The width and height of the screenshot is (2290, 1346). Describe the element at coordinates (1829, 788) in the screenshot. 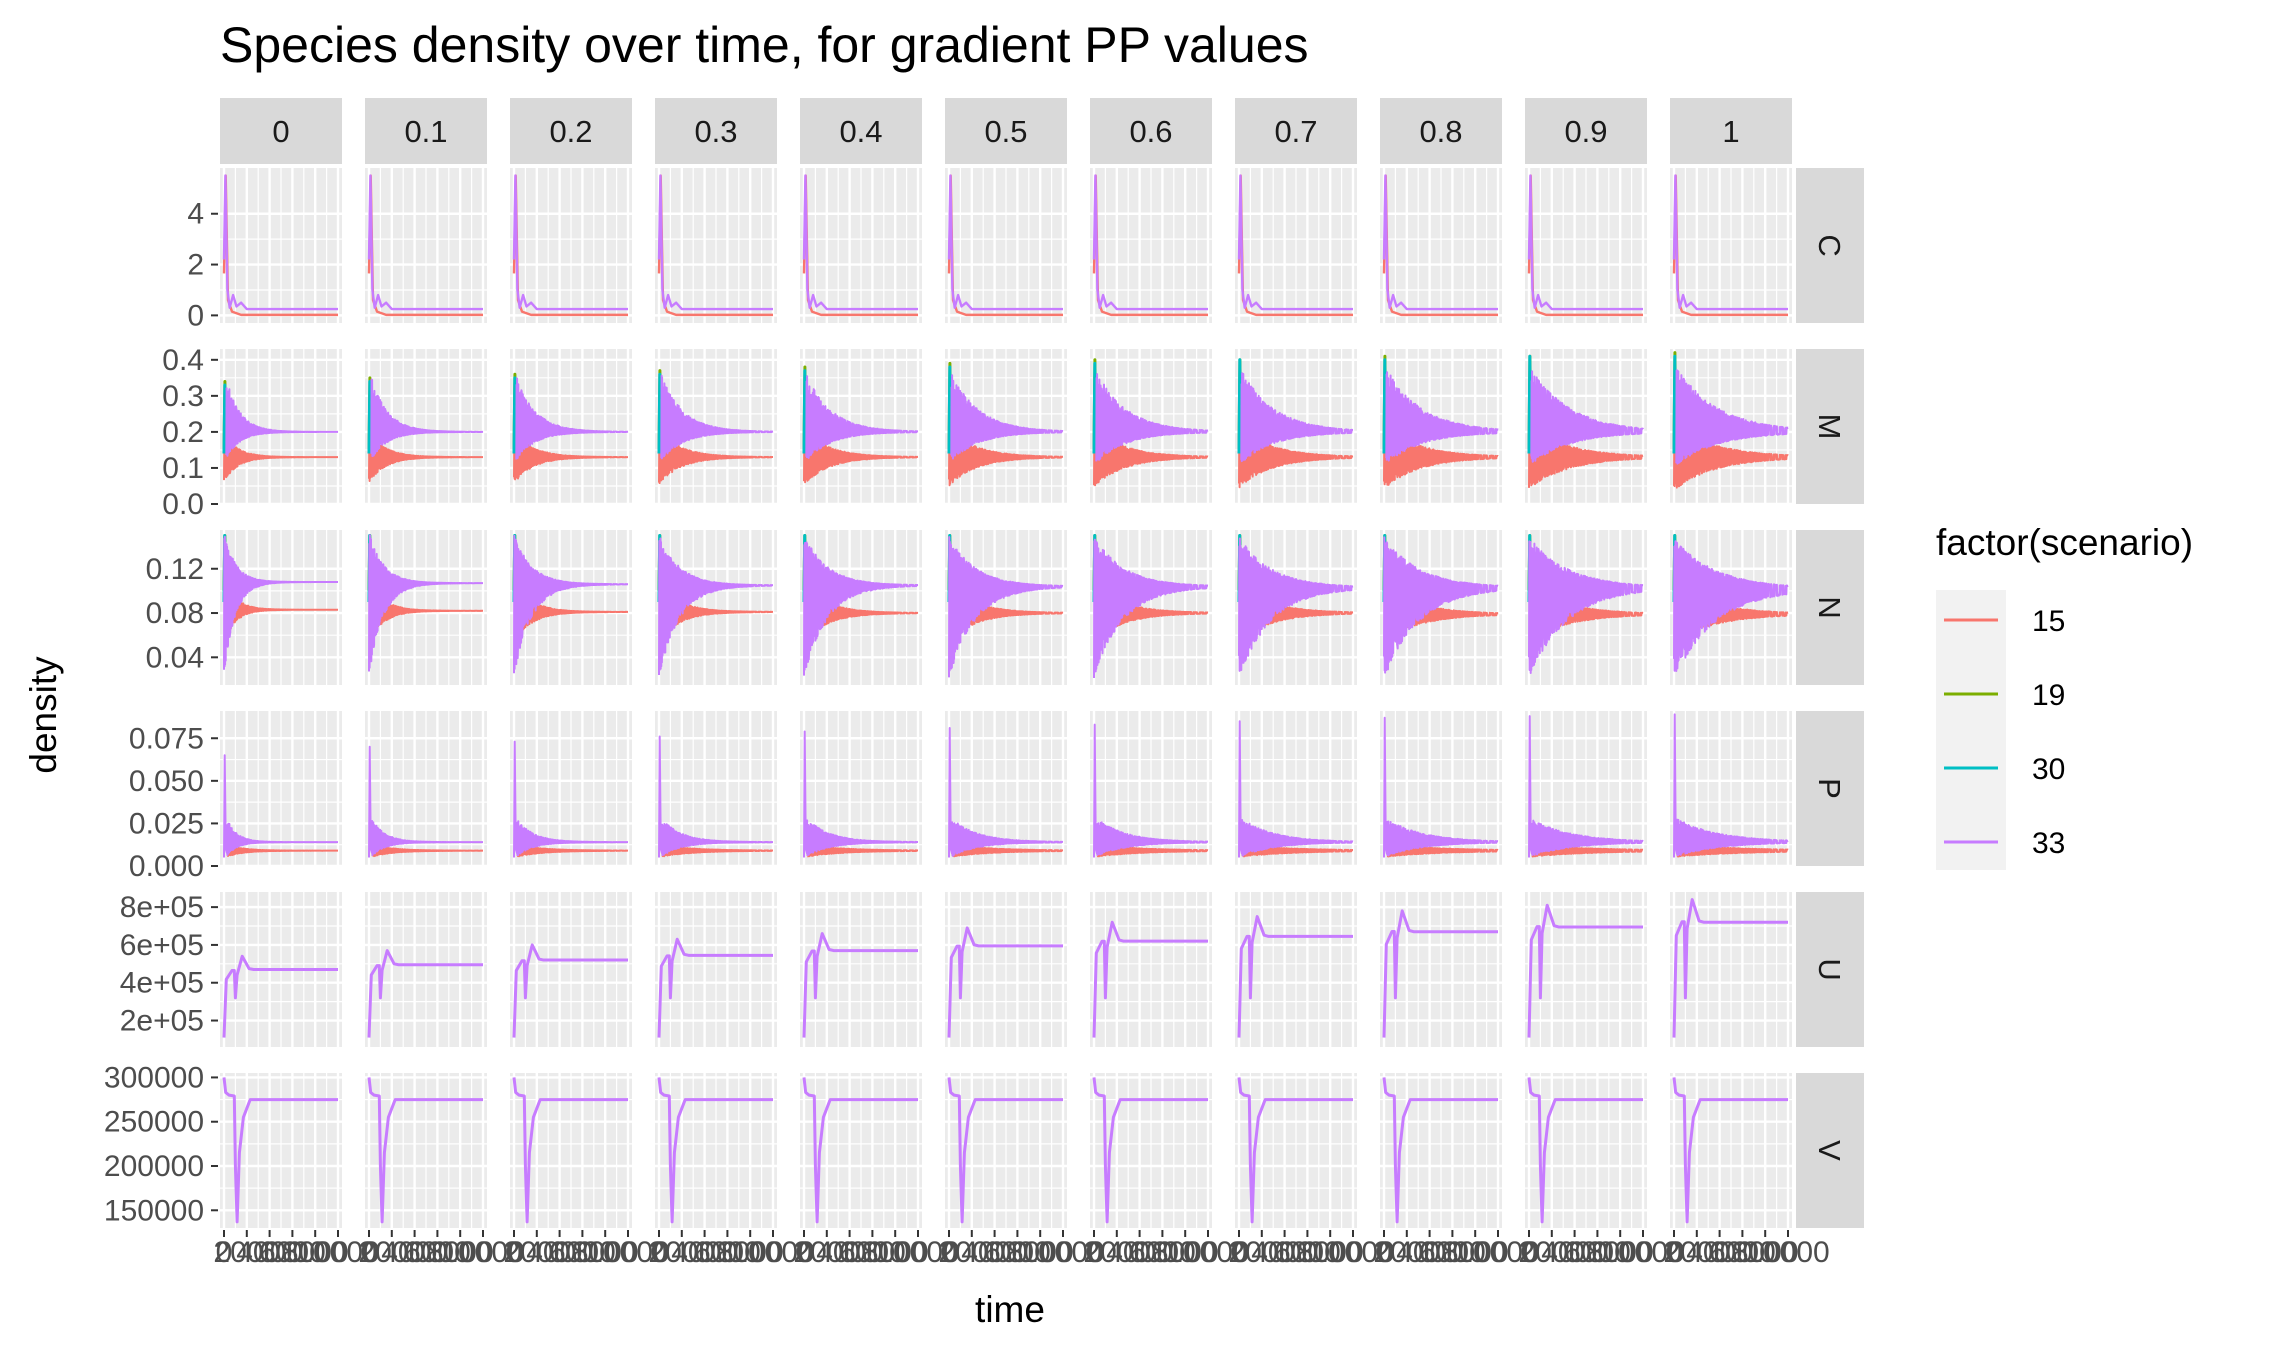

I see `facet-strip-row-label: P` at that location.